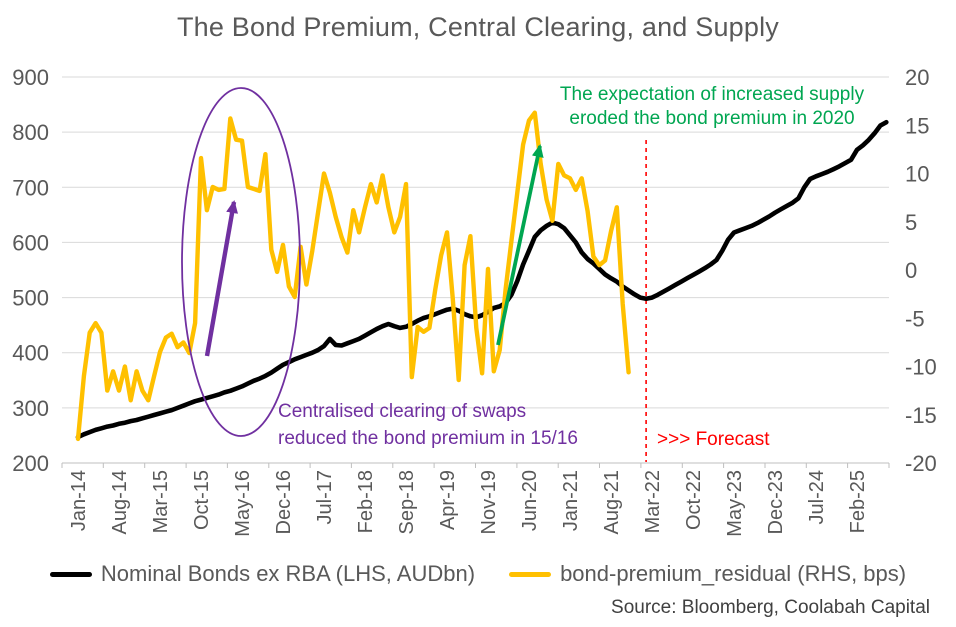 This screenshot has width=956, height=627. Describe the element at coordinates (530, 500) in the screenshot. I see `svg-text: Jun-20` at that location.